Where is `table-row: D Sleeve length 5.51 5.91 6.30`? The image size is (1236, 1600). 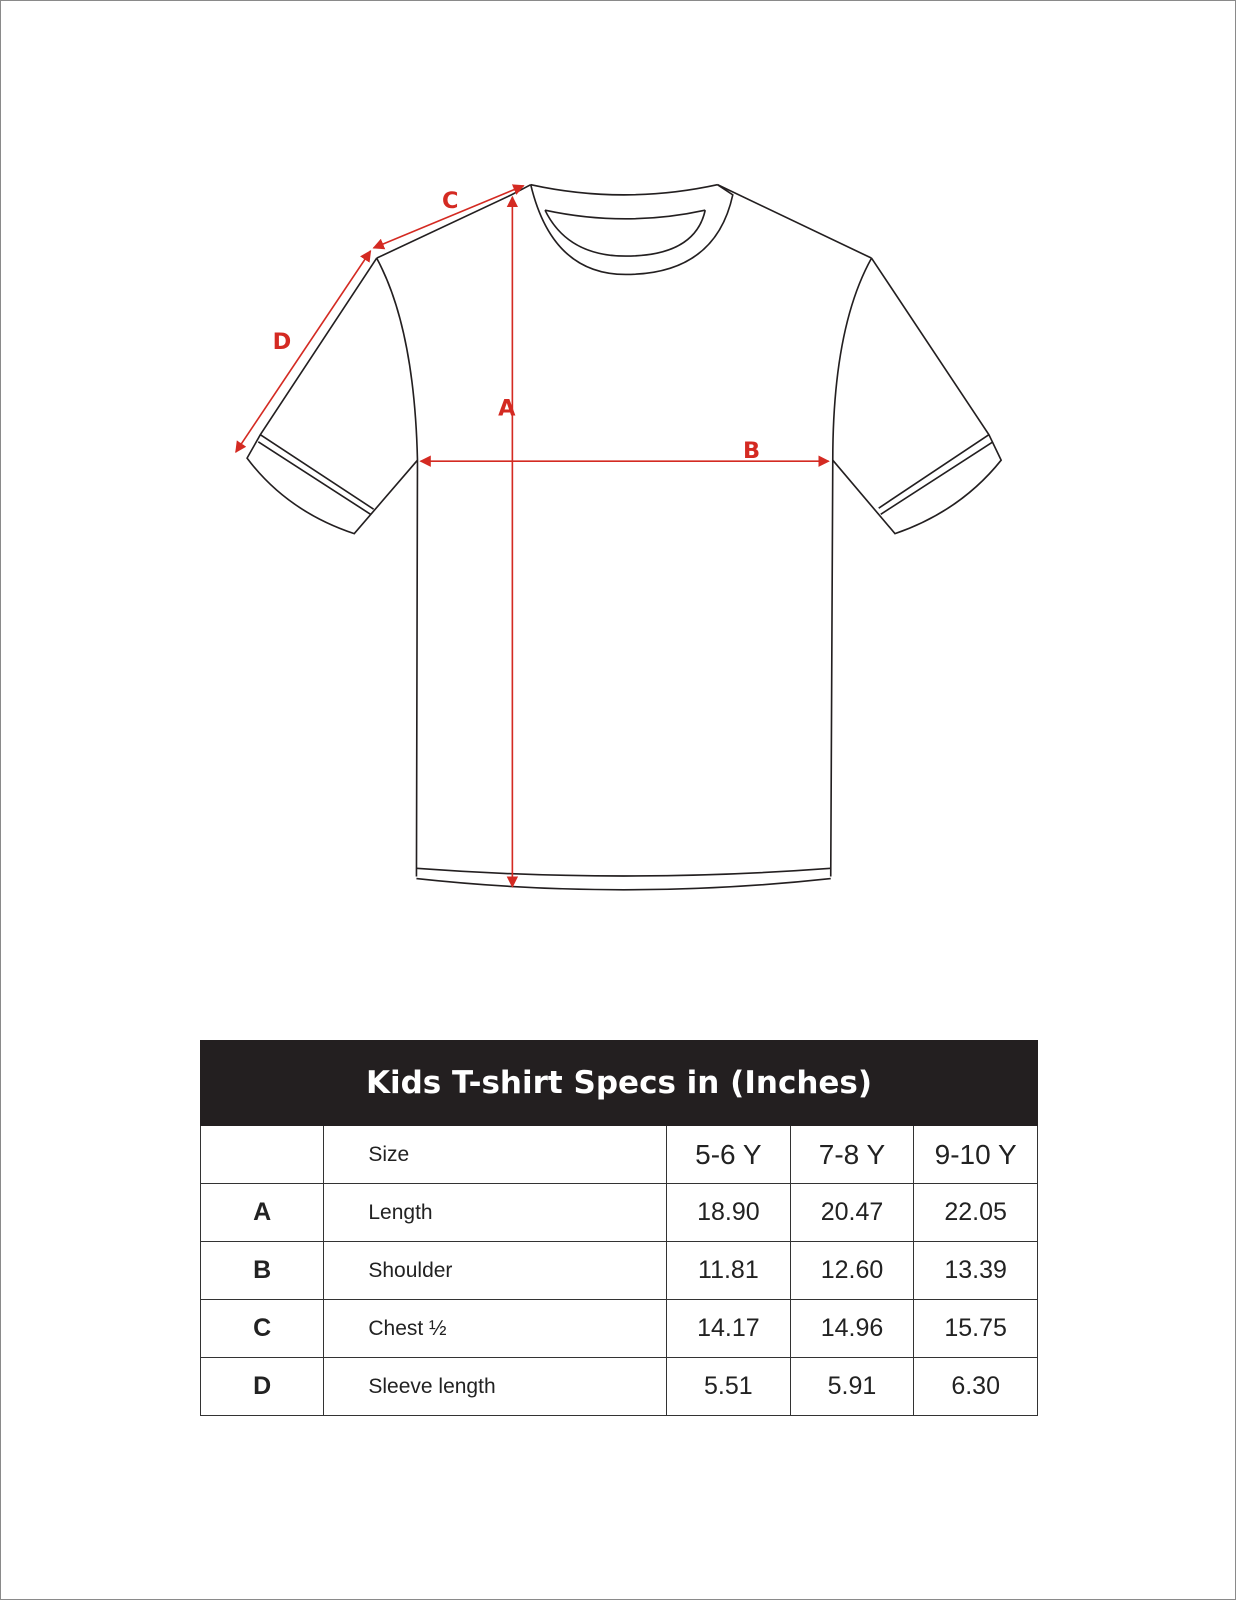
table-row: D Sleeve length 5.51 5.91 6.30 is located at coordinates (618, 1386).